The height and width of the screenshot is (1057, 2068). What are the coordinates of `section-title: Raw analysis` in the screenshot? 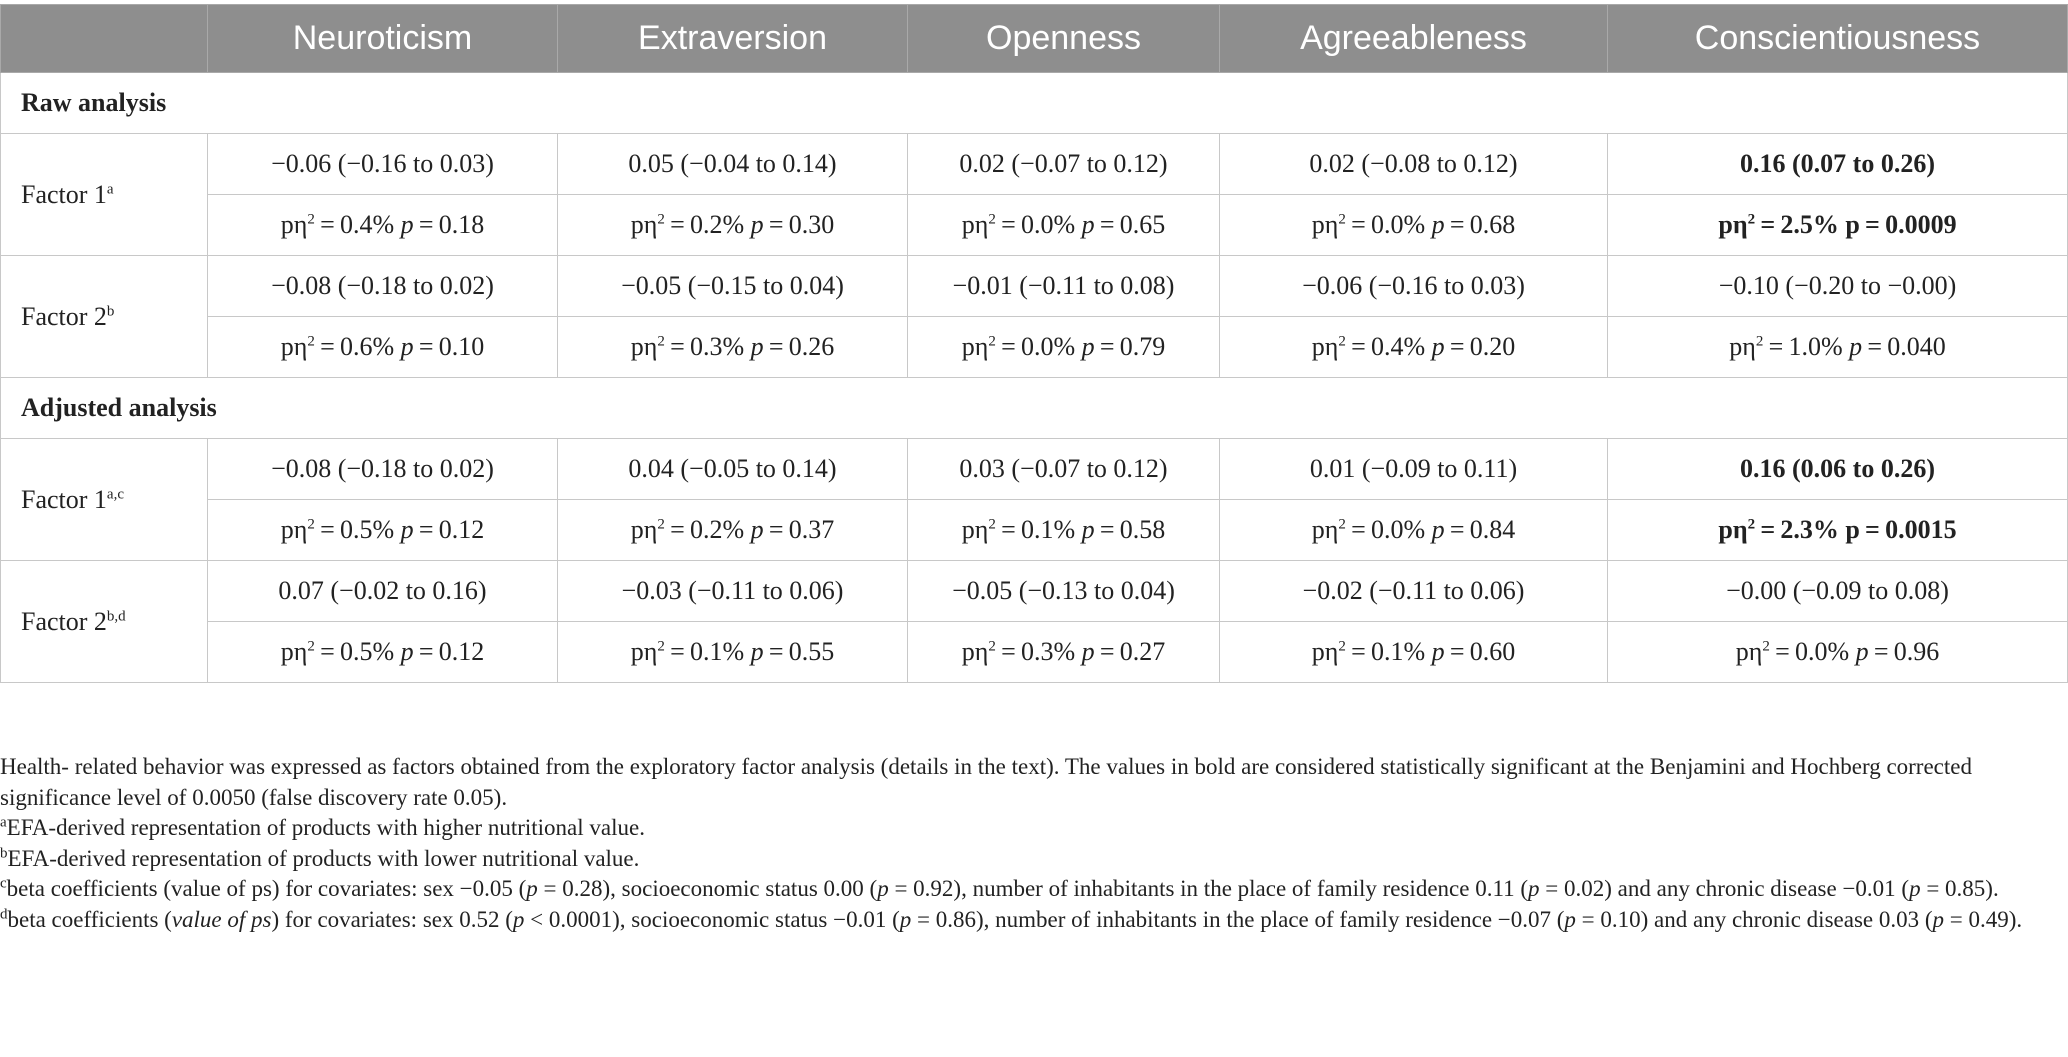 It's located at (1034, 103).